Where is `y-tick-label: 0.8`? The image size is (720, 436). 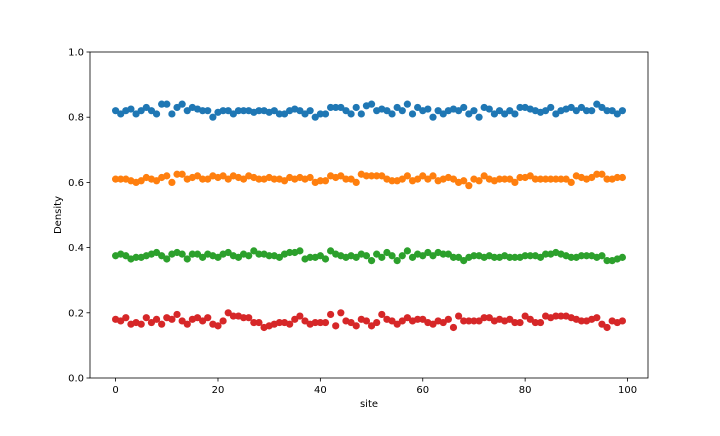
y-tick-label: 0.8 is located at coordinates (76, 118).